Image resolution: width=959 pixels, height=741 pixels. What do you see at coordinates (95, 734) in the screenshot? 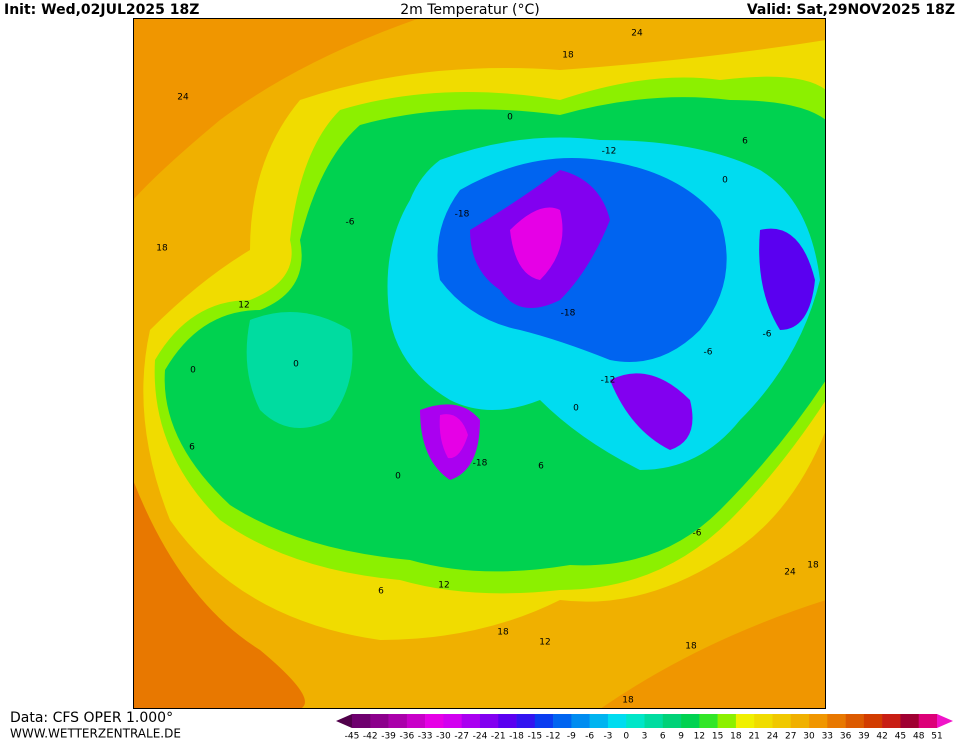
I see `site-url: WWW.WETTERZENTRALE.DE` at bounding box center [95, 734].